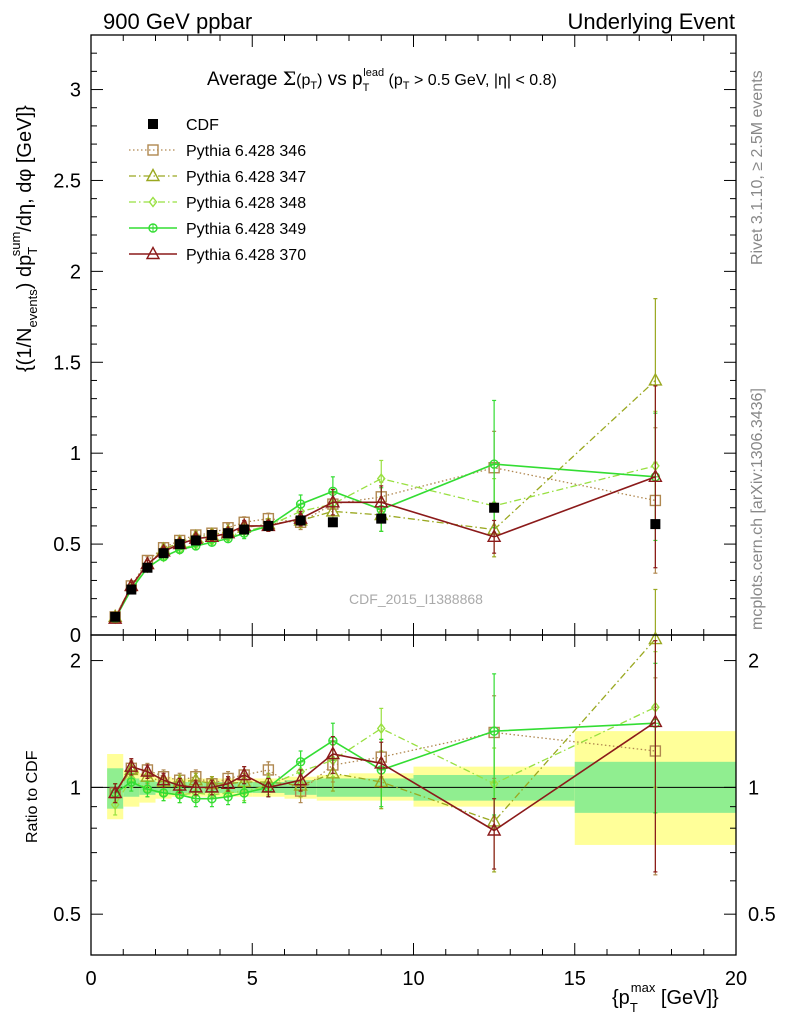  What do you see at coordinates (246, 177) in the screenshot?
I see `legend-label-2: Pythia 6.428 347` at bounding box center [246, 177].